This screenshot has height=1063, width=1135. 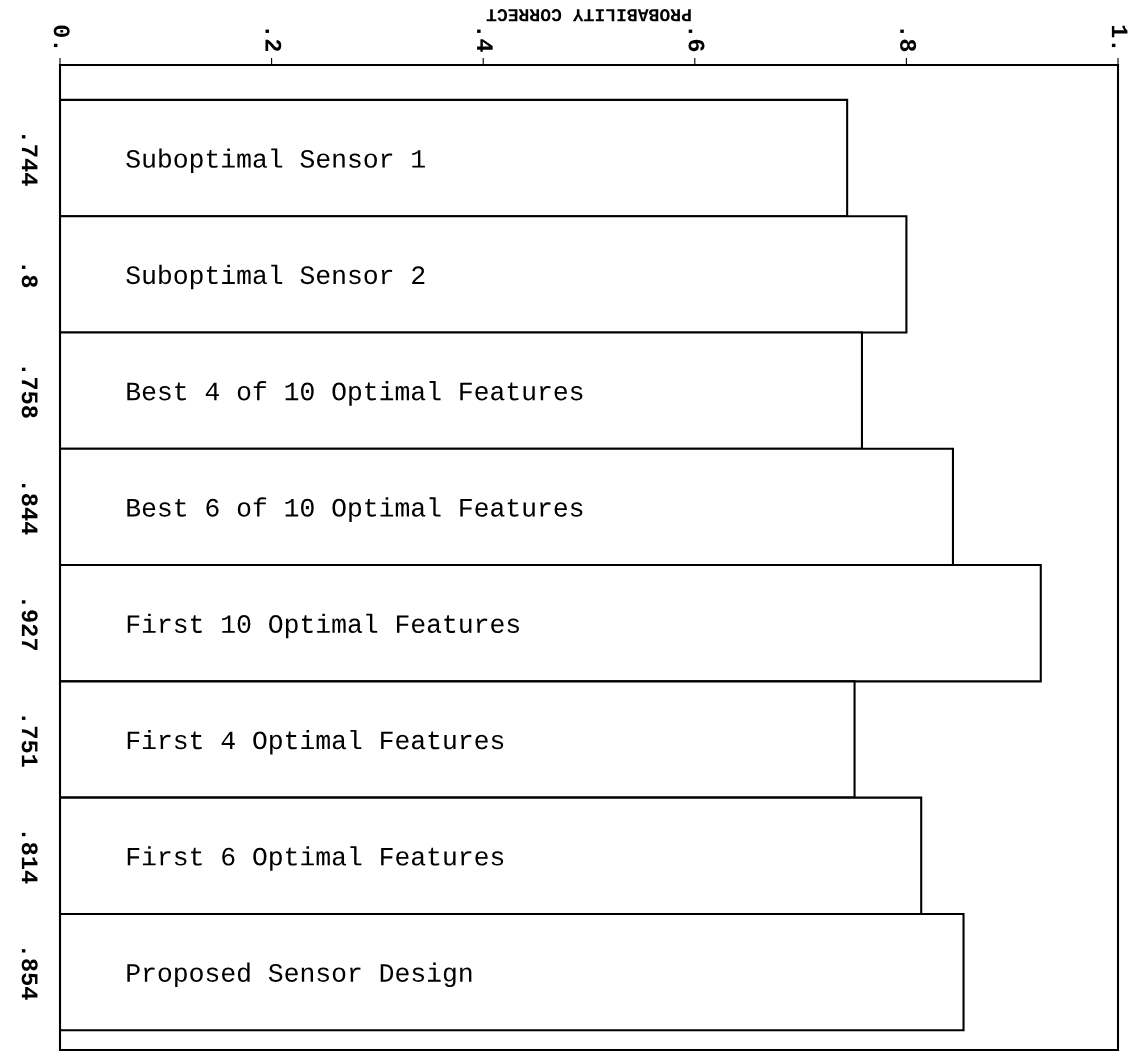 I want to click on y-tick-label: Proposed Sensor Design, so click(x=299, y=975).